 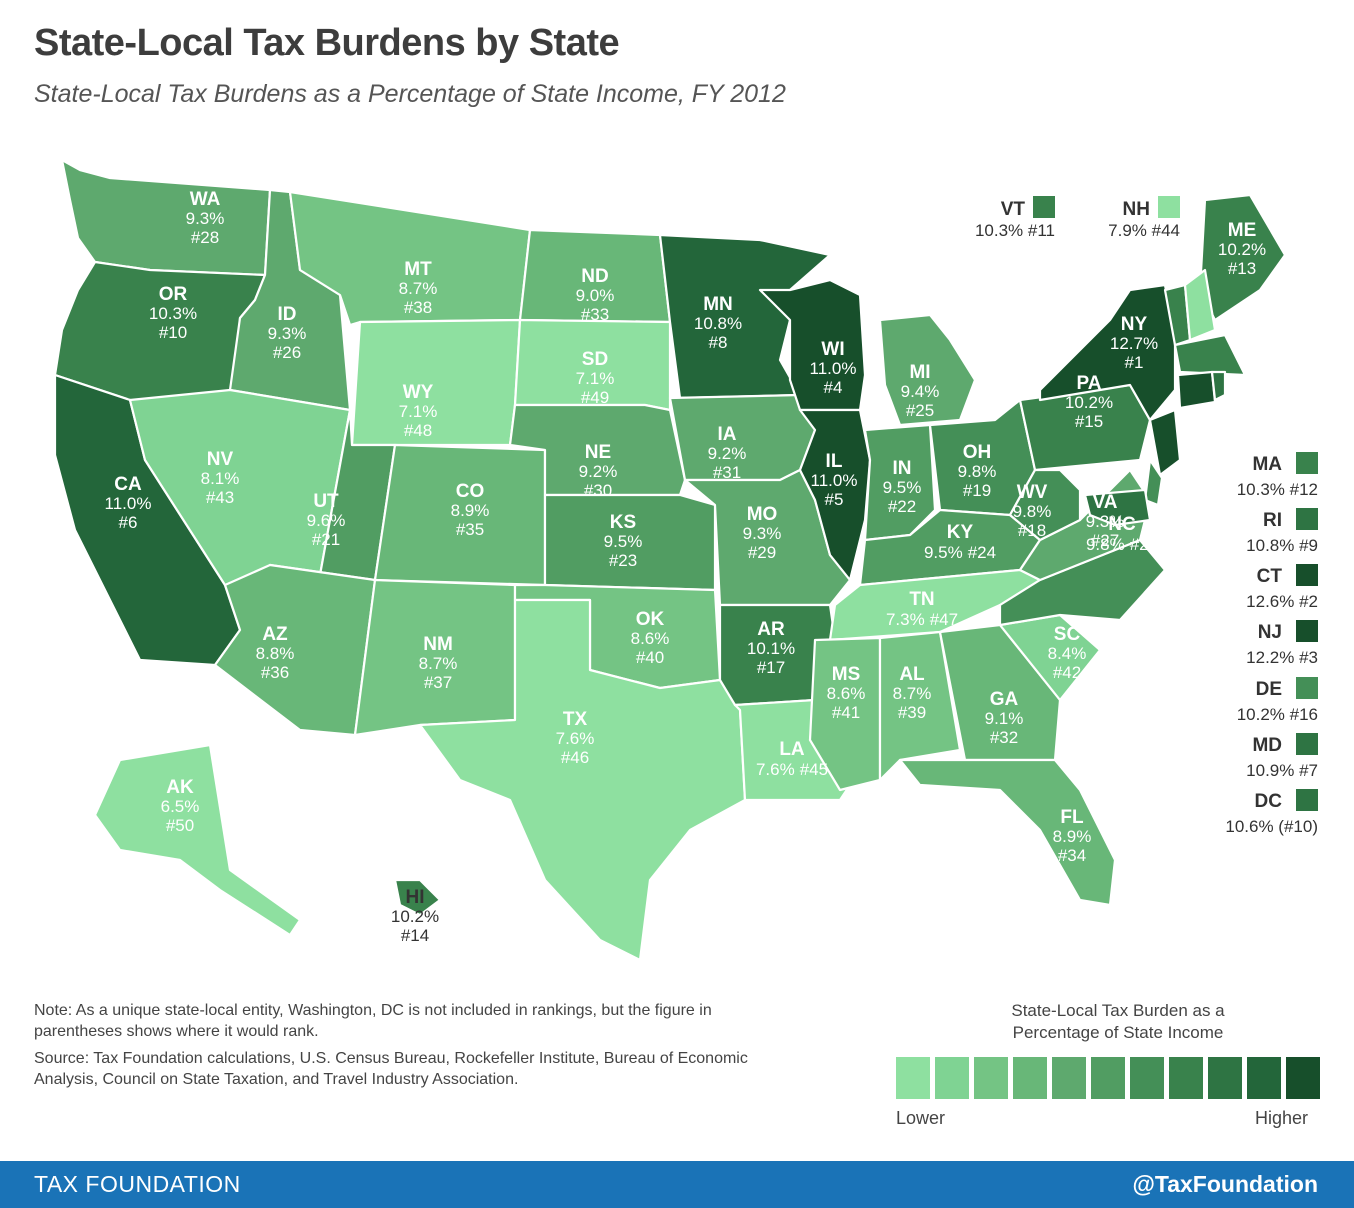 What do you see at coordinates (415, 935) in the screenshot?
I see `state-rank-hi: #14` at bounding box center [415, 935].